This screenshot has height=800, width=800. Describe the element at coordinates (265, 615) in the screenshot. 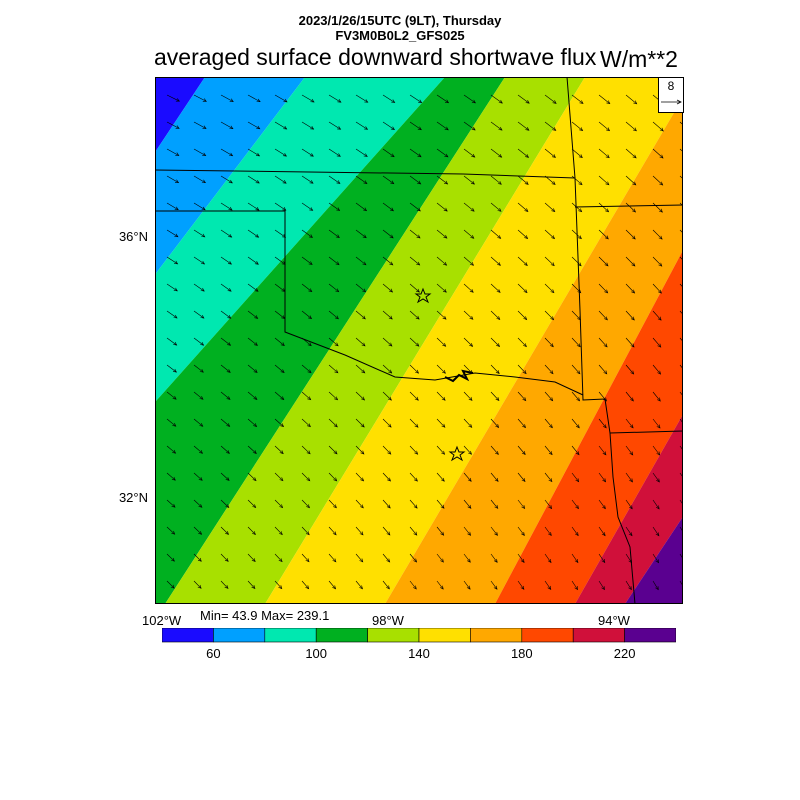

I see `min-max-label: Min= 43.9 Max= 239.1` at that location.